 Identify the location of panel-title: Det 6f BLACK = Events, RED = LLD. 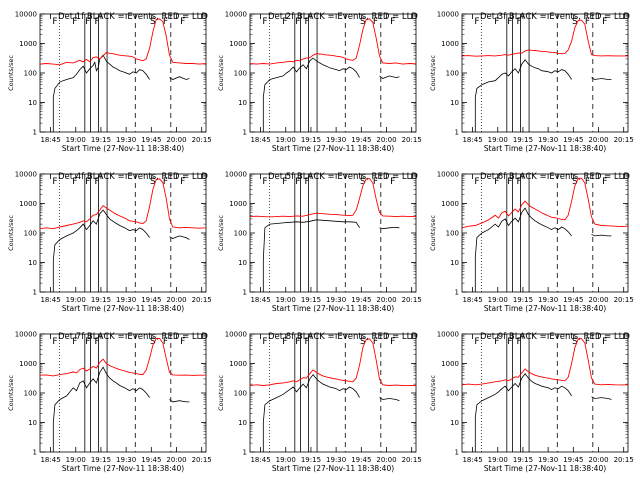
(555, 177).